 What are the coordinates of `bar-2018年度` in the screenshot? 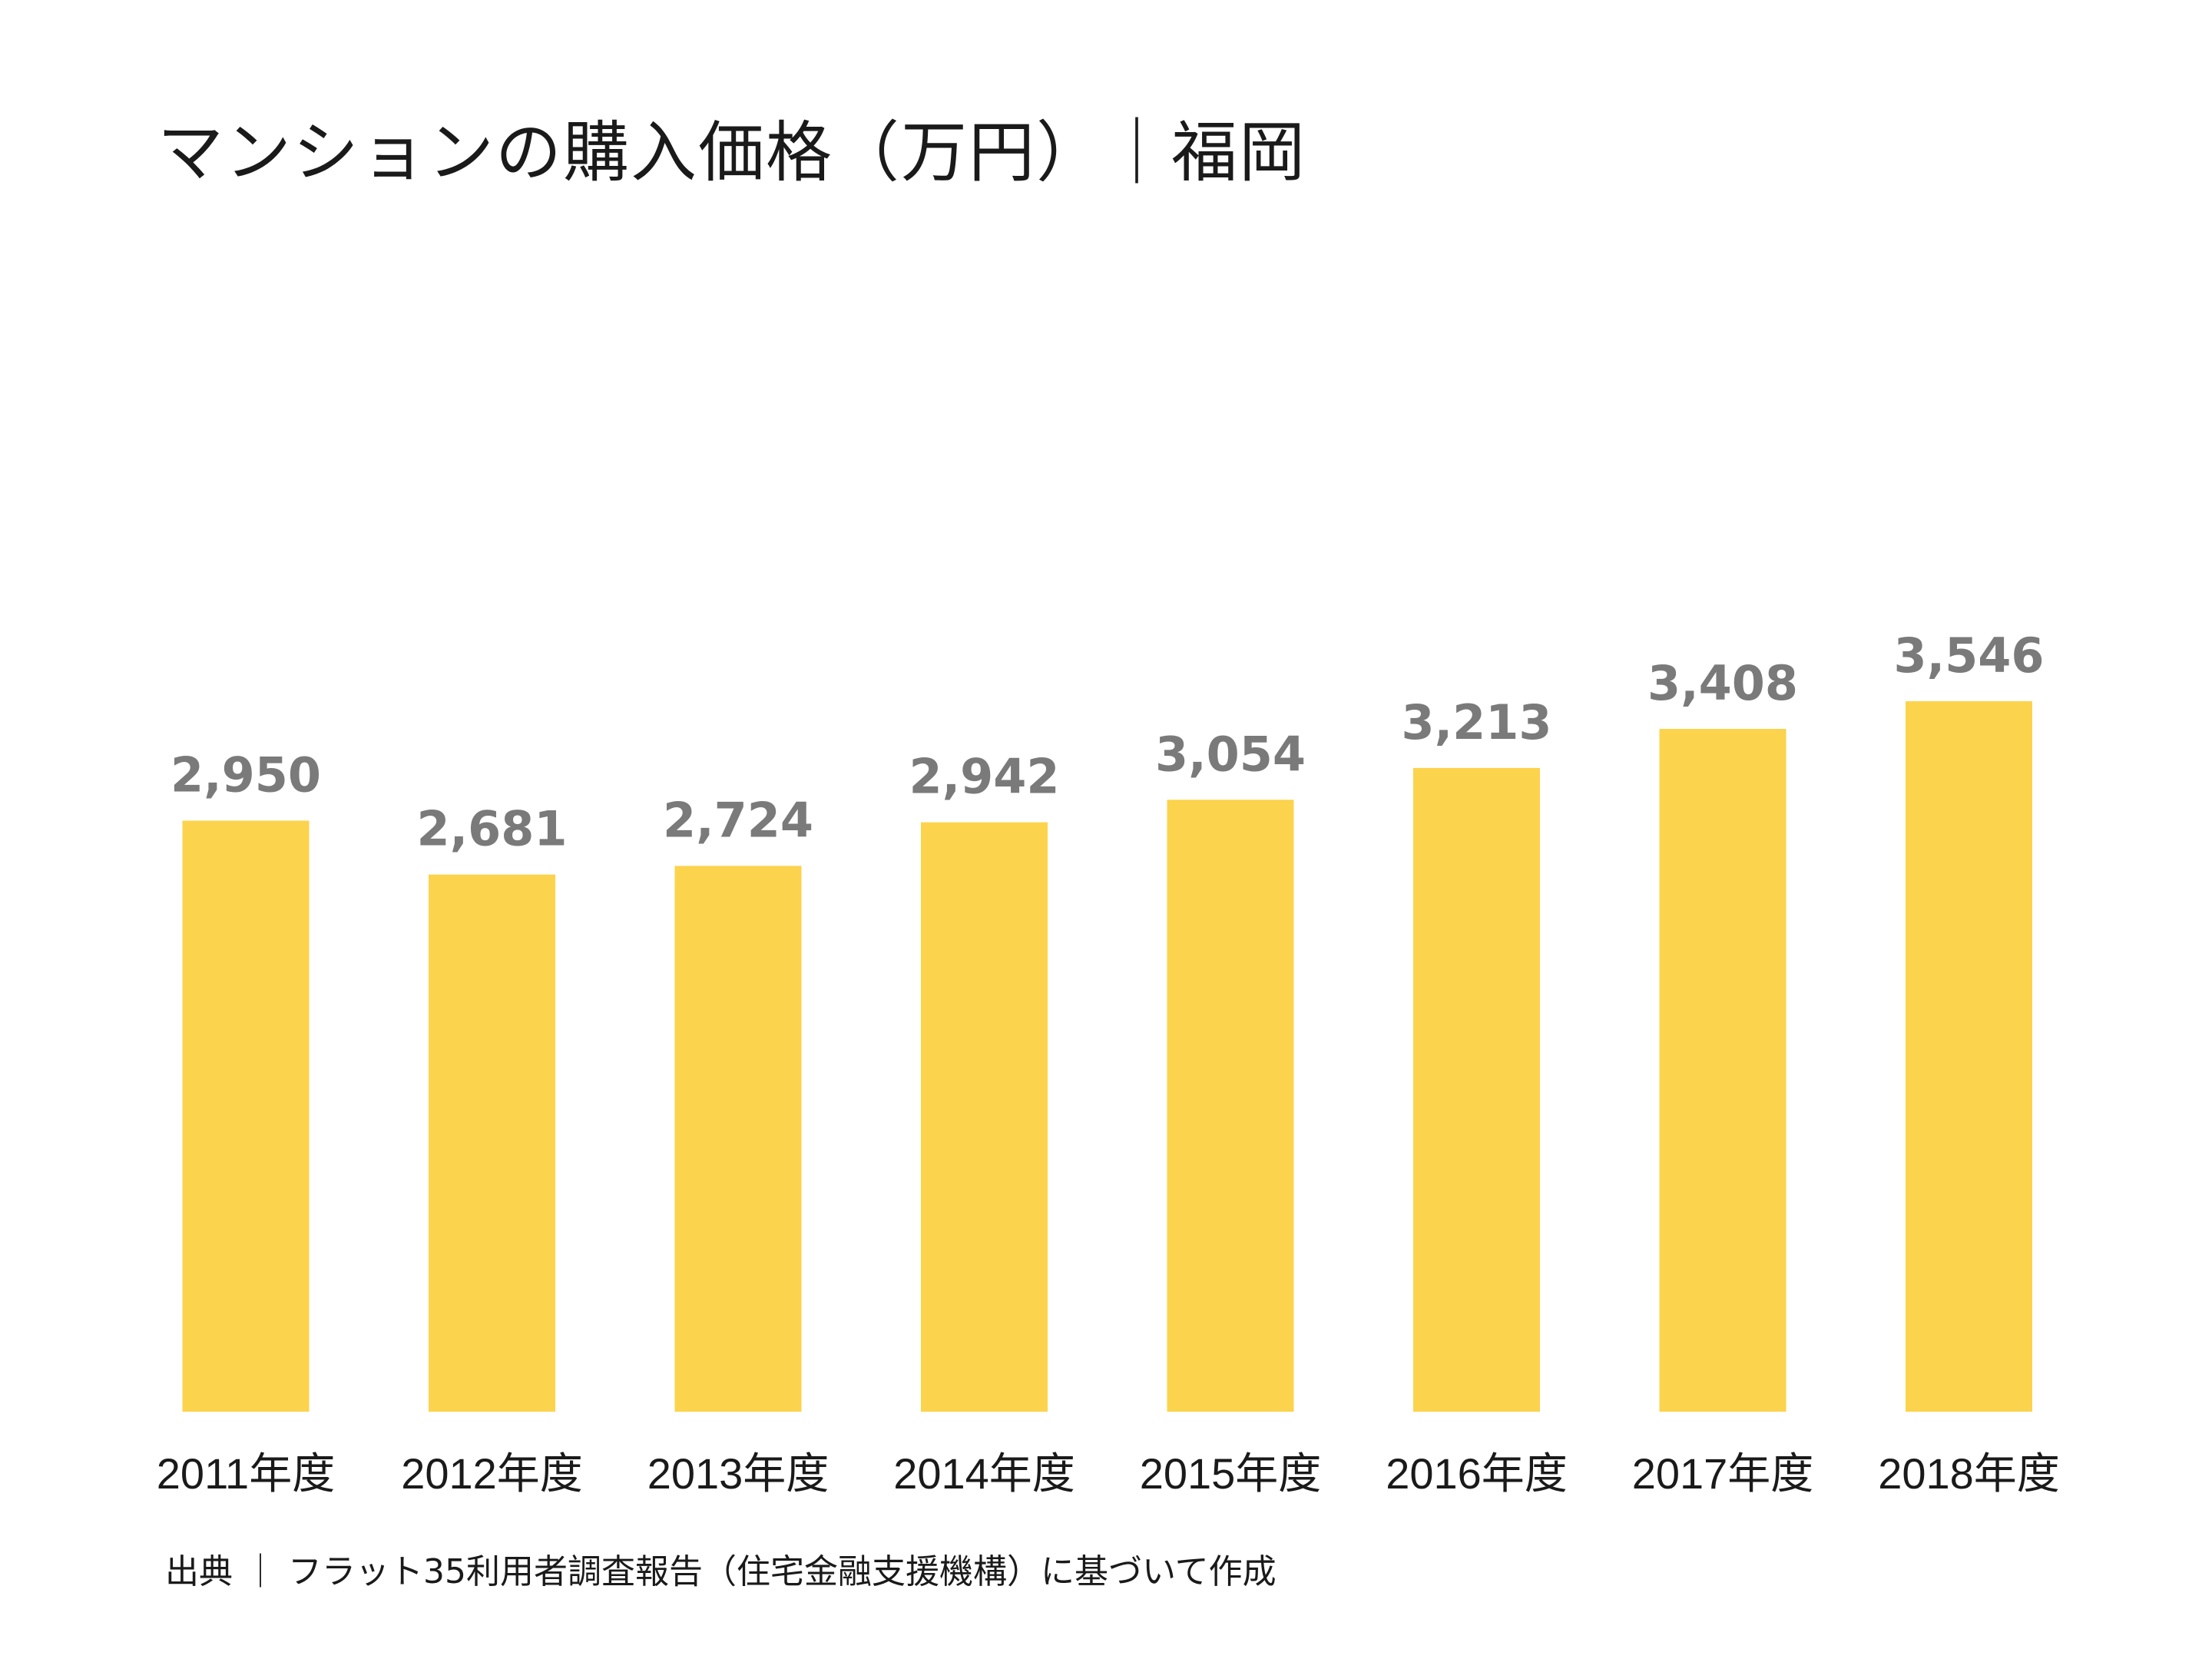 It's located at (1969, 1057).